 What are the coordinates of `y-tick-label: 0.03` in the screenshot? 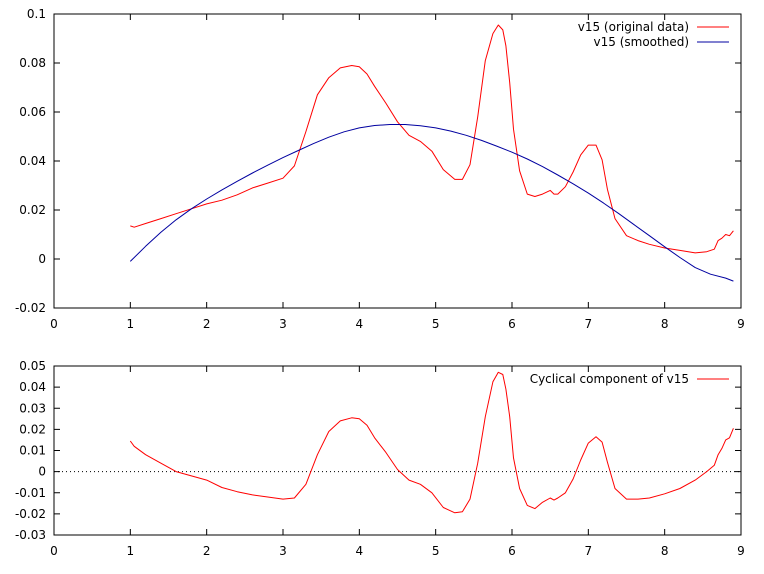 It's located at (32, 408).